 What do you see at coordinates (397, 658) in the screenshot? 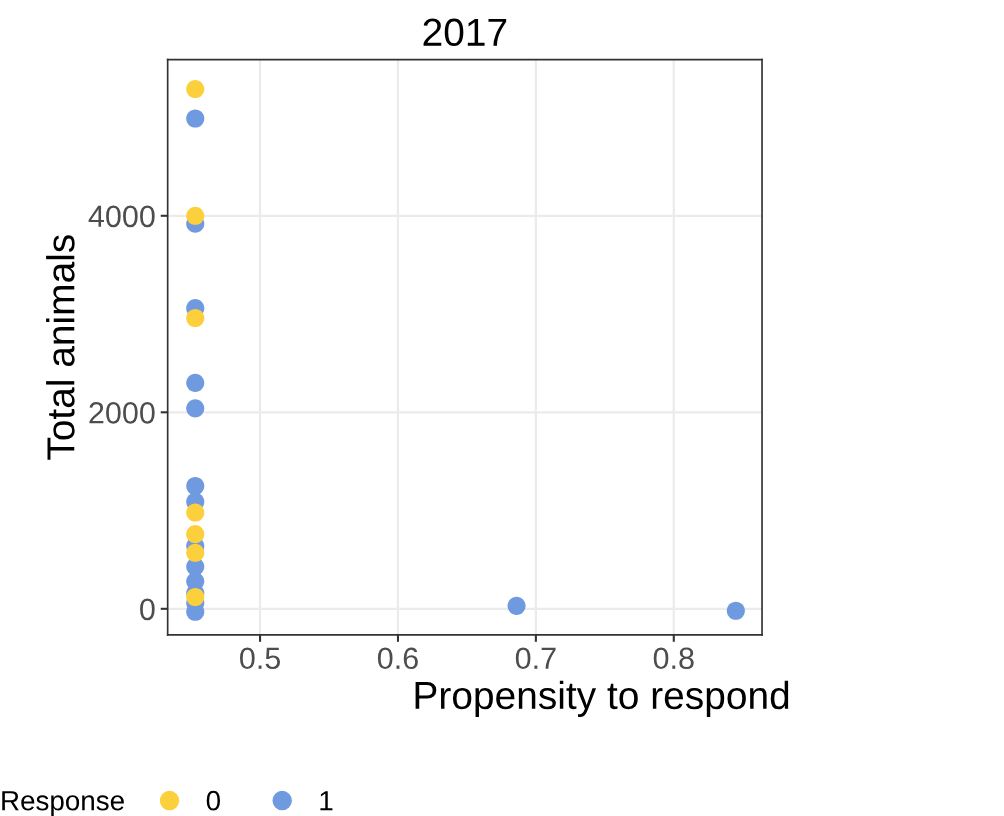
I see `x-tick-label: 0.6` at bounding box center [397, 658].